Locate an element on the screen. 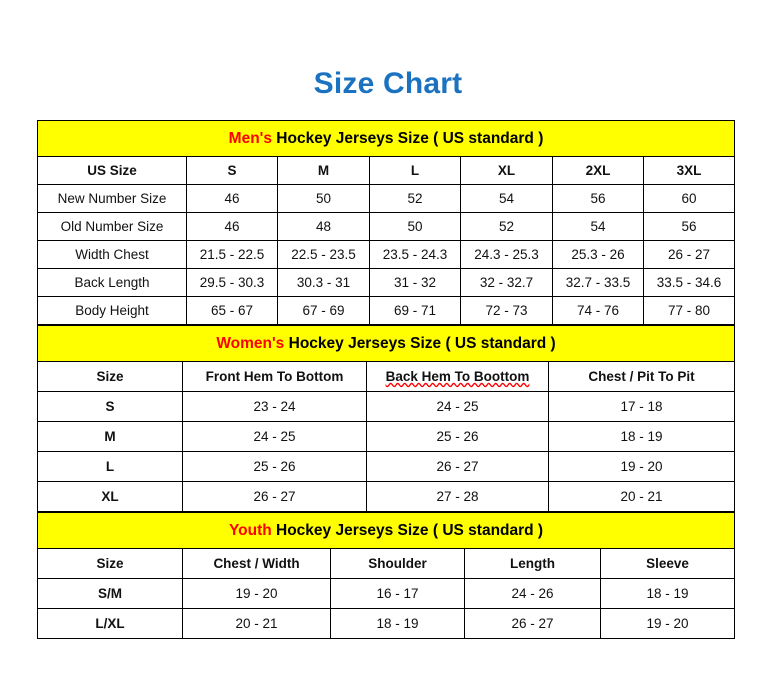 The width and height of the screenshot is (776, 692). mens-cell-2-5: 26 - 27 is located at coordinates (689, 254).